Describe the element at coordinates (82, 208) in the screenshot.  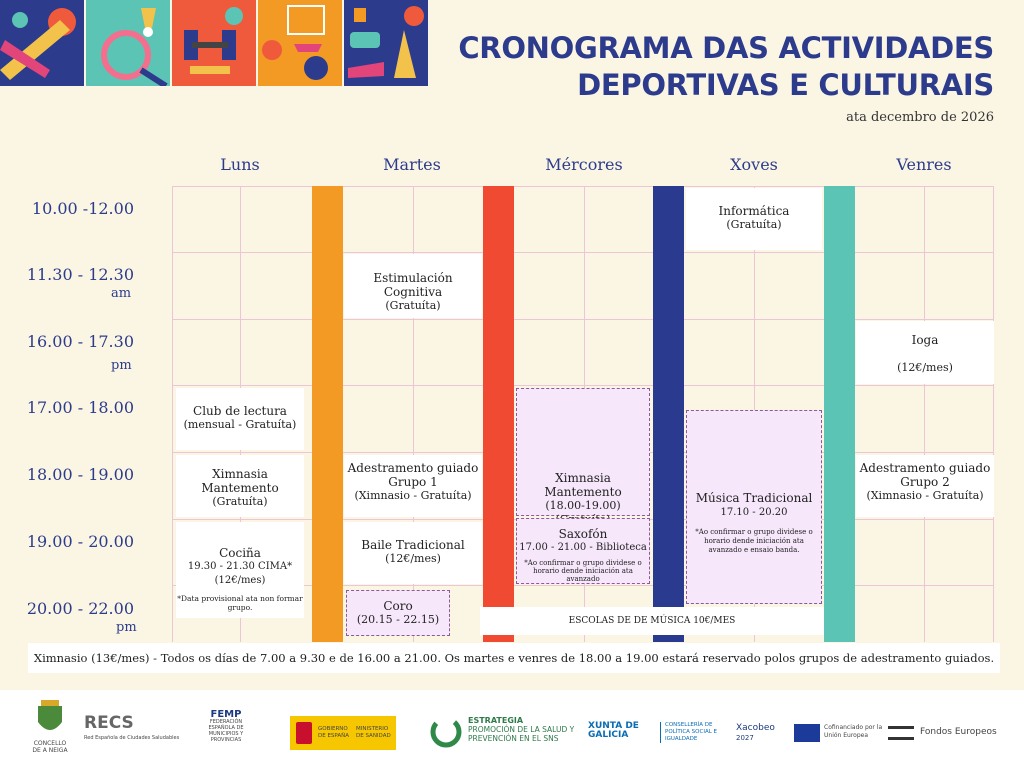
I see `time-label-1: 10.00 -12.00` at that location.